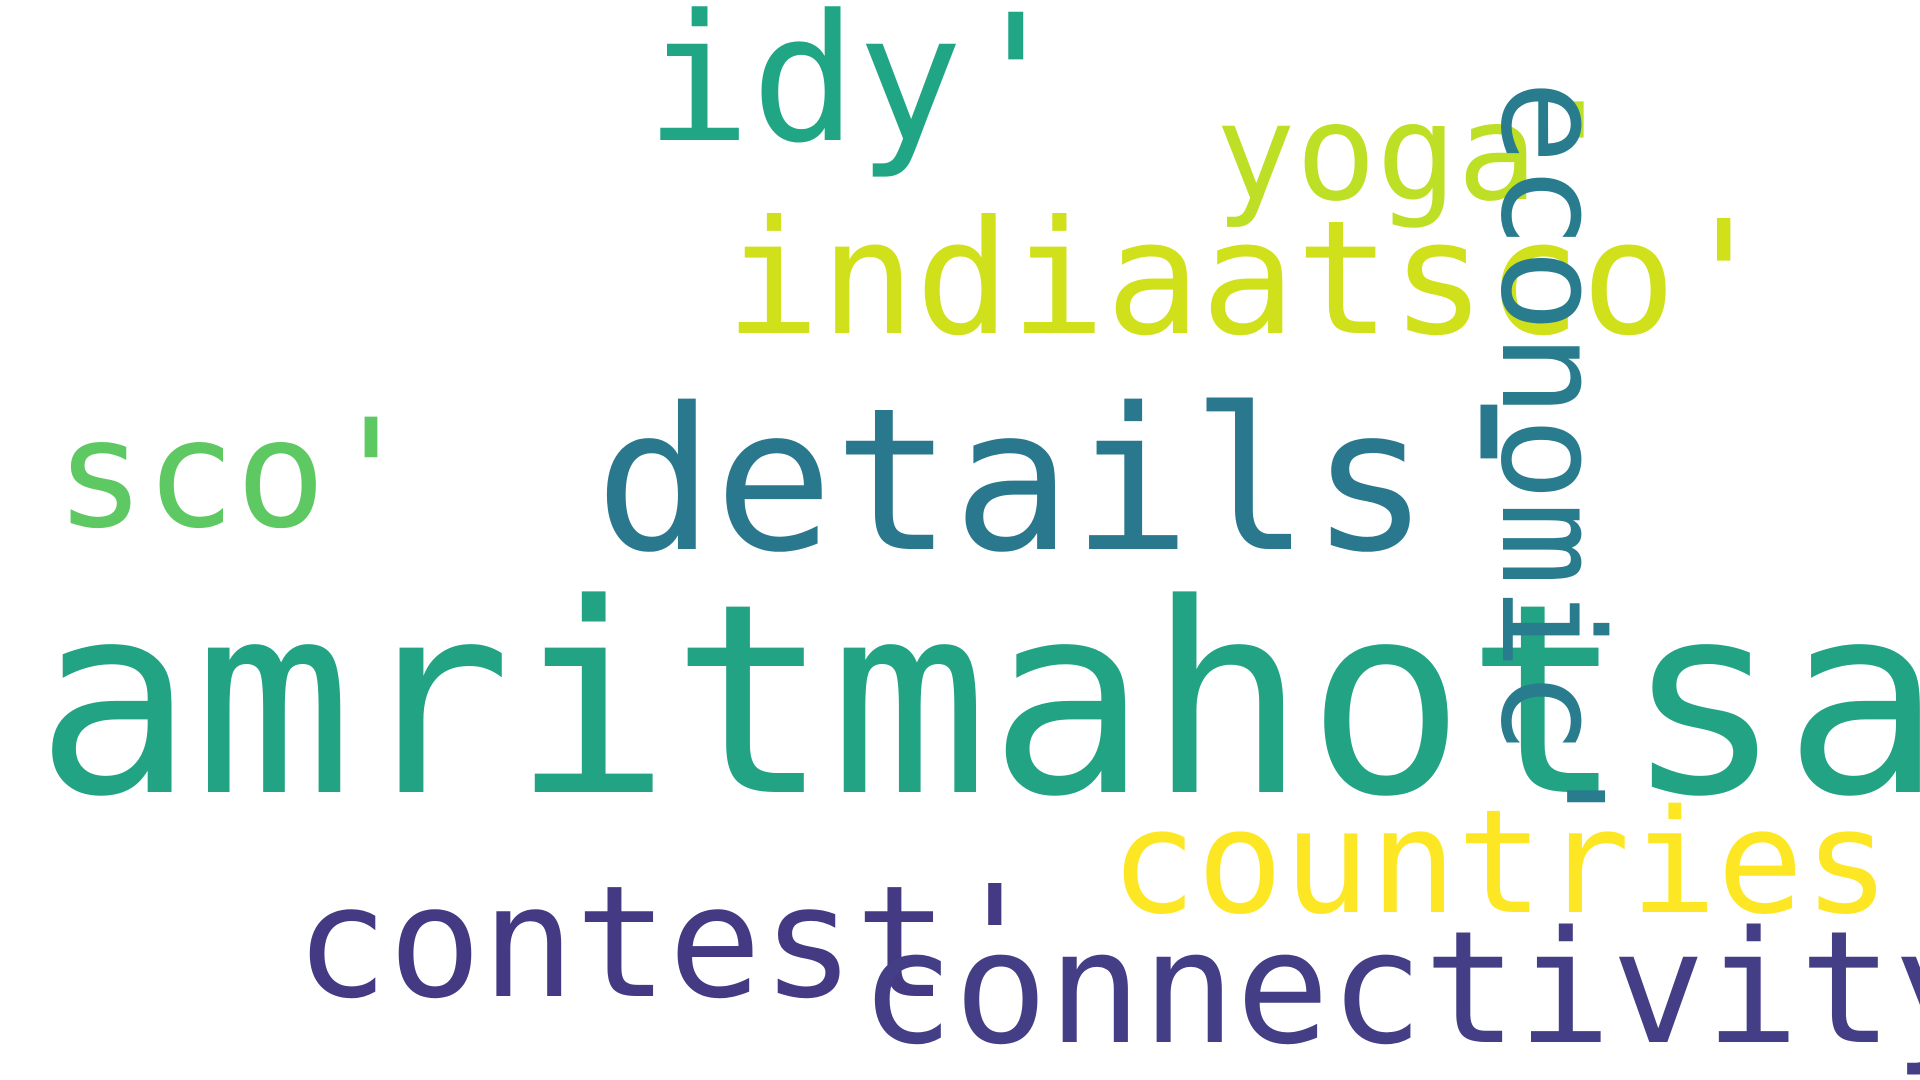  What do you see at coordinates (236, 475) in the screenshot?
I see `word-sco: sco'` at bounding box center [236, 475].